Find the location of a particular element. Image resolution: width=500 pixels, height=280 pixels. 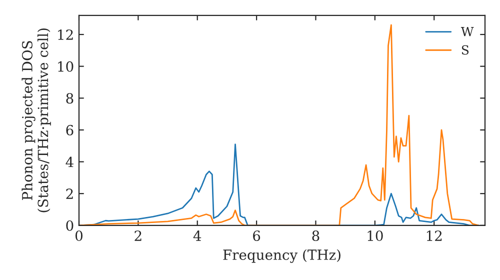

x-tick-label: 2 is located at coordinates (138, 235).